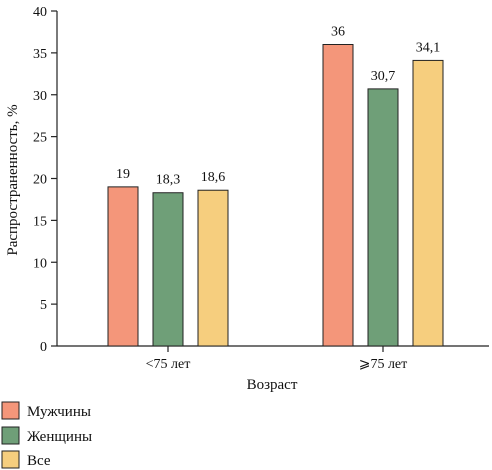 The image size is (492, 470). Describe the element at coordinates (40, 12) in the screenshot. I see `y-tick-label: 40` at that location.